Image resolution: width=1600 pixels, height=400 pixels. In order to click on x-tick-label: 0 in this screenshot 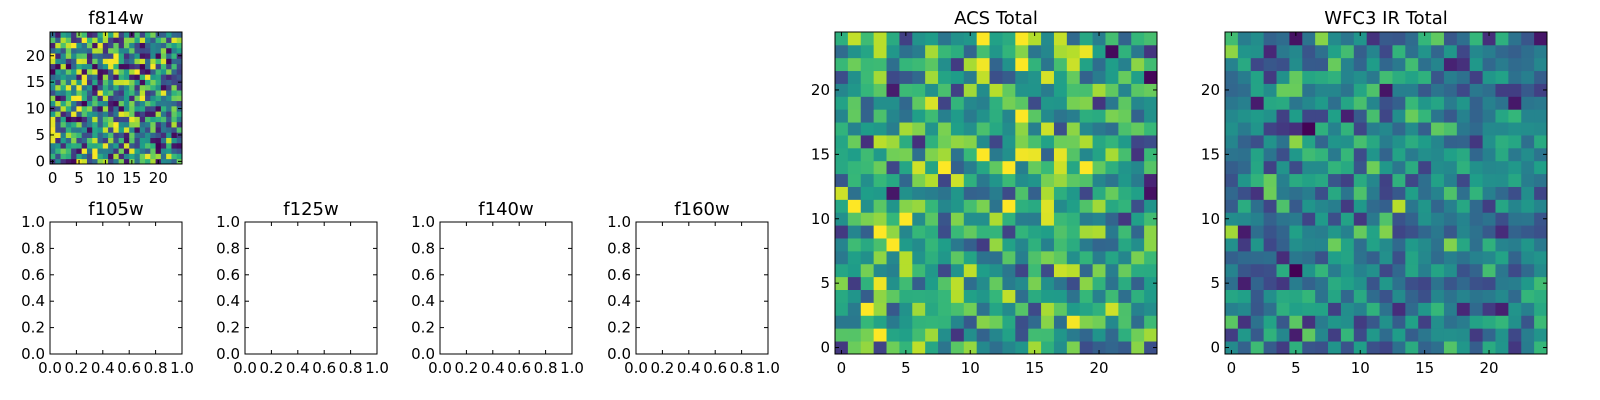, I will do `click(842, 368)`.